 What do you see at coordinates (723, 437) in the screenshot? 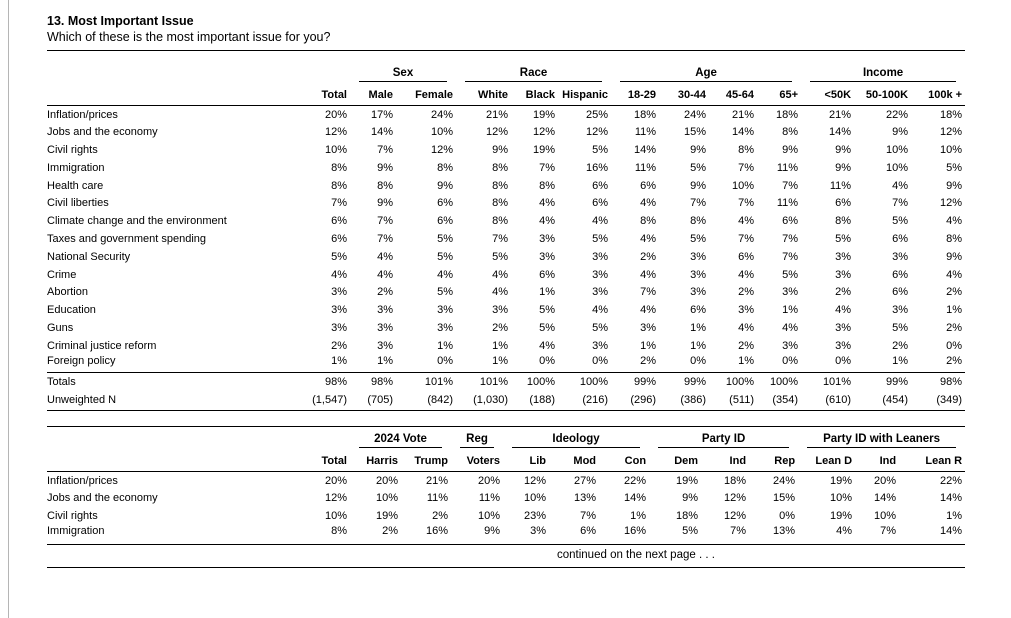
I see `group-header: Party ID` at bounding box center [723, 437].